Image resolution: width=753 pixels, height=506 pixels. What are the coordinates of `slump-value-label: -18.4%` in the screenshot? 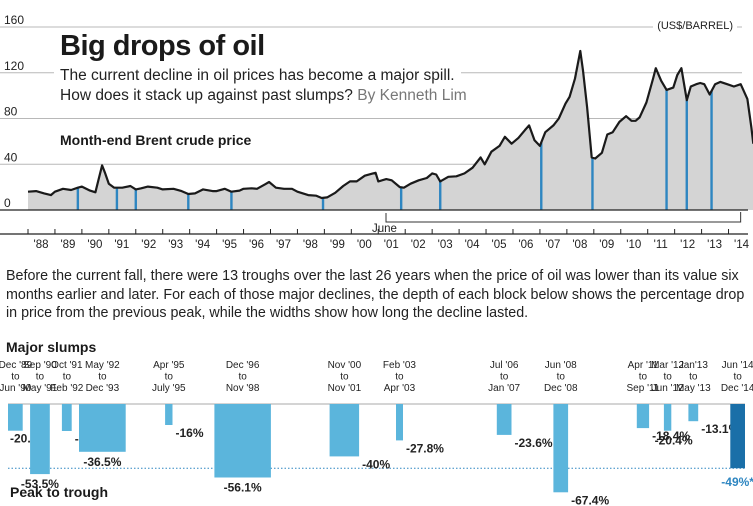 It's located at (671, 436).